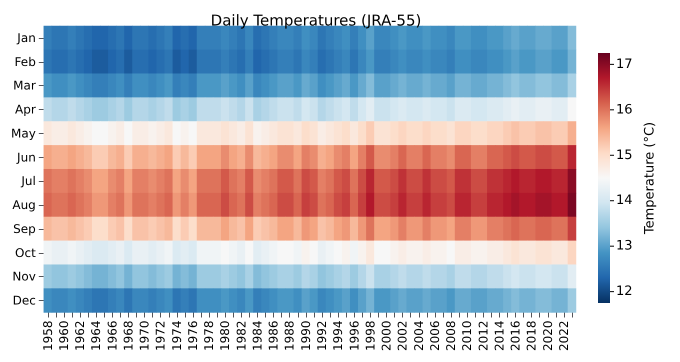  I want to click on color-bar-label: 16, so click(624, 110).